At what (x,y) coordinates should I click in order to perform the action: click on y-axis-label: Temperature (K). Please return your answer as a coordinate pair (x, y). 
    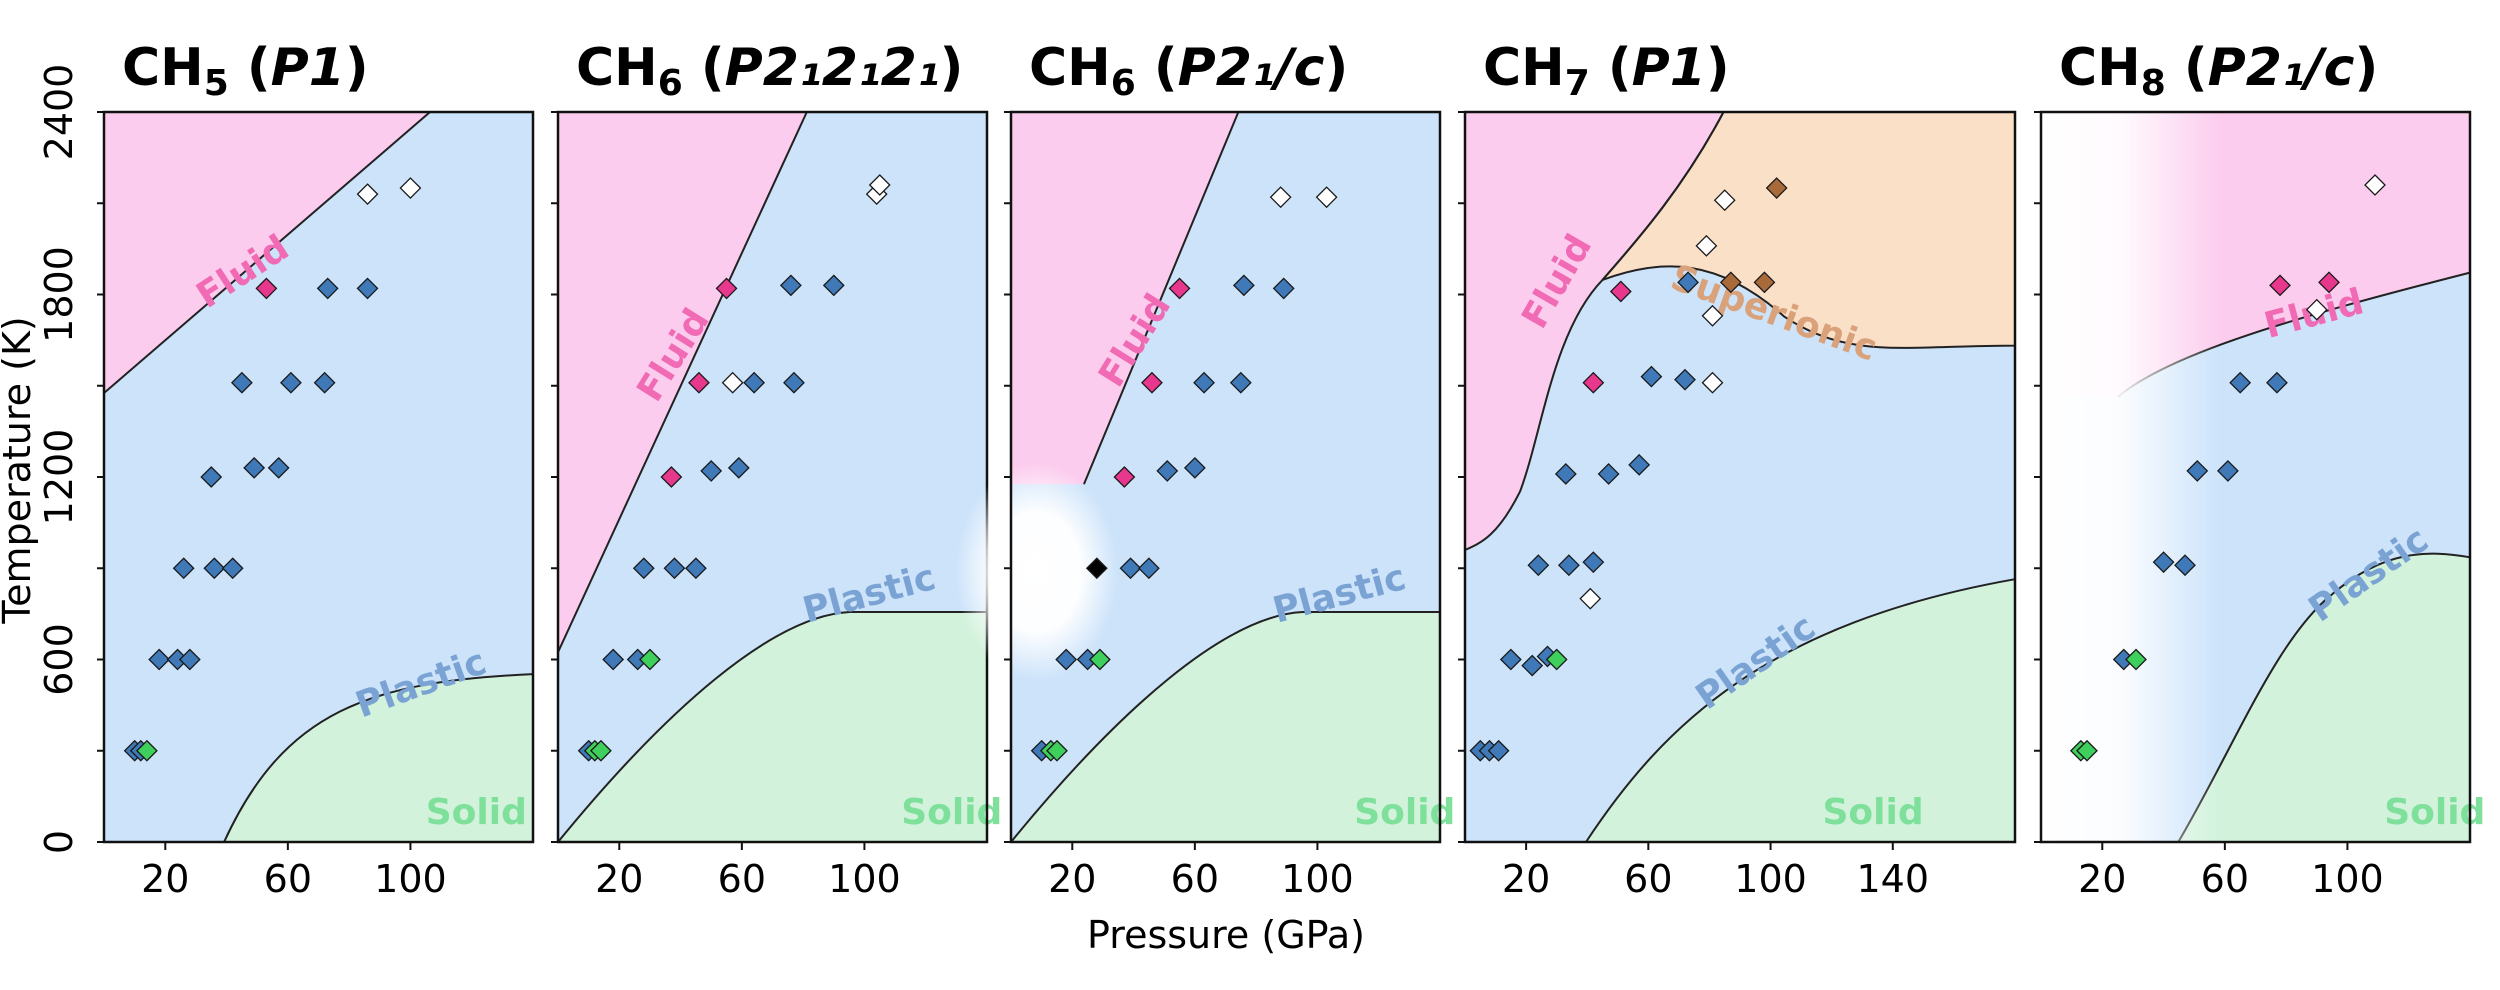
    Looking at the image, I should click on (19, 470).